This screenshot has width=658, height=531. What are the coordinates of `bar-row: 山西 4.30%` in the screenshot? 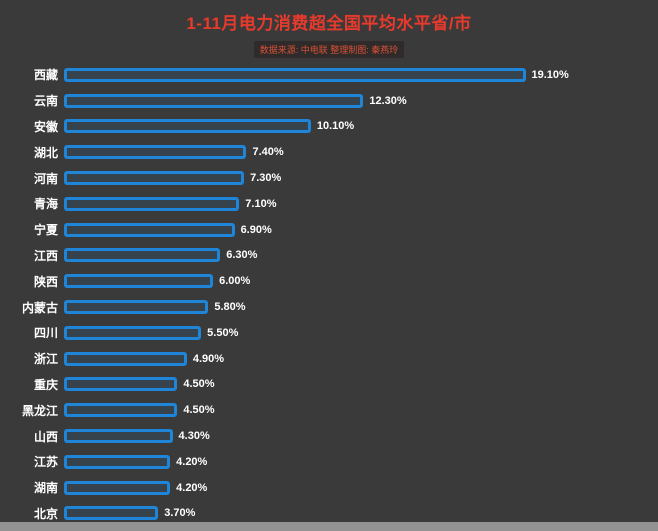 It's located at (327, 436).